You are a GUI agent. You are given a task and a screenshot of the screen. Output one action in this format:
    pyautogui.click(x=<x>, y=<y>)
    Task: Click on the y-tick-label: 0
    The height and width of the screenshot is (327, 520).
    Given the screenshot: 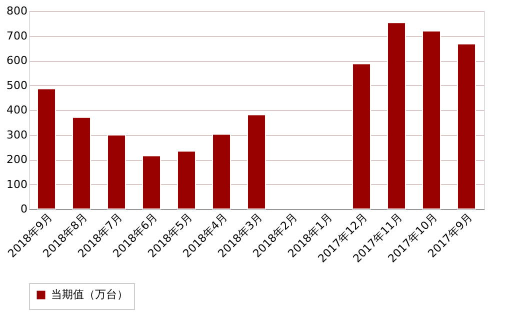 What is the action you would take?
    pyautogui.click(x=24, y=209)
    